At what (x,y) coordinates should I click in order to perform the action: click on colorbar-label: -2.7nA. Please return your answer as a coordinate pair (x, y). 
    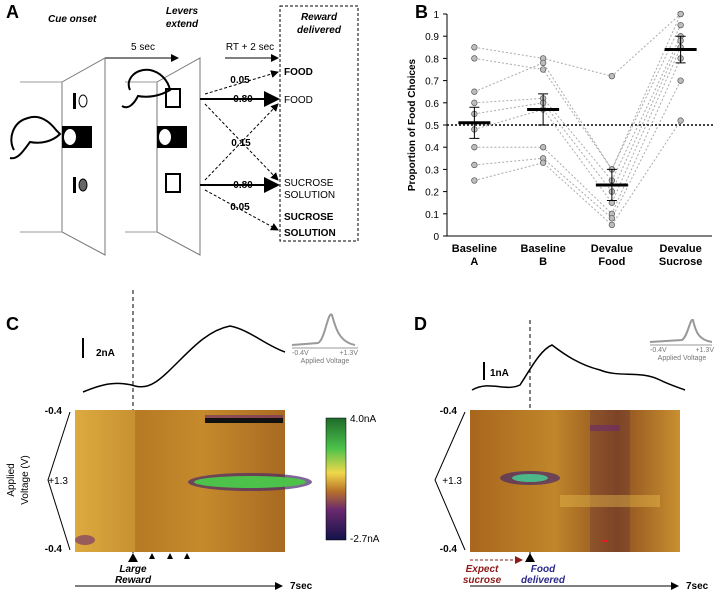
    Looking at the image, I should click on (365, 539).